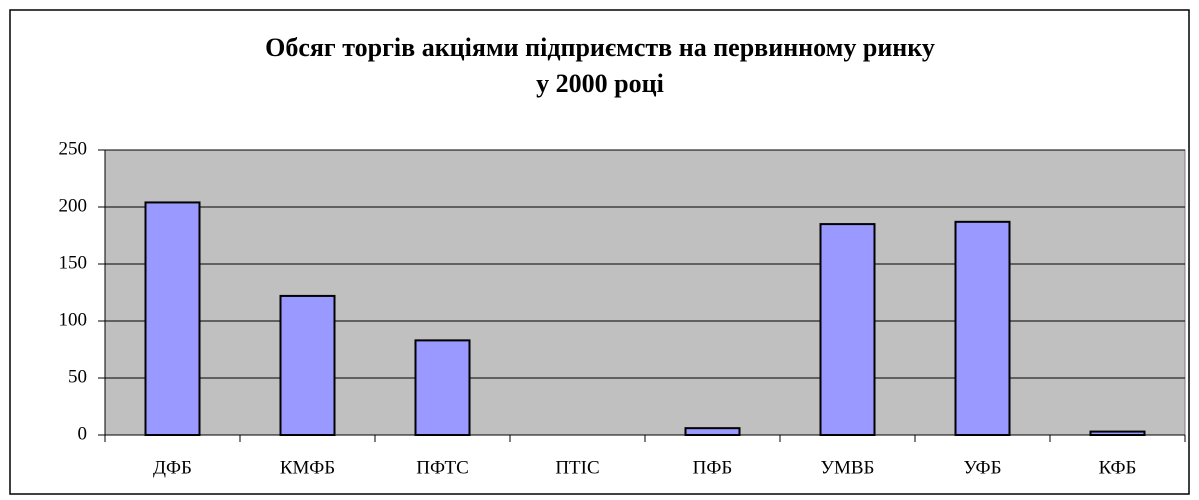 Image resolution: width=1199 pixels, height=500 pixels. What do you see at coordinates (600, 83) in the screenshot?
I see `chart-title: у 2000 році` at bounding box center [600, 83].